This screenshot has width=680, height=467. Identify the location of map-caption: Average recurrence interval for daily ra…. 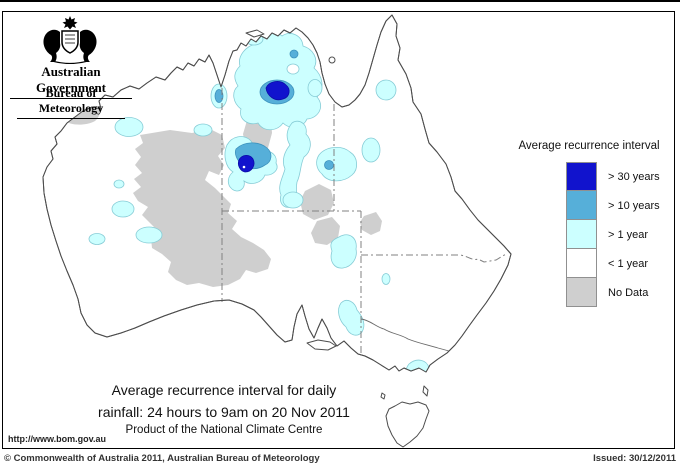
(224, 409).